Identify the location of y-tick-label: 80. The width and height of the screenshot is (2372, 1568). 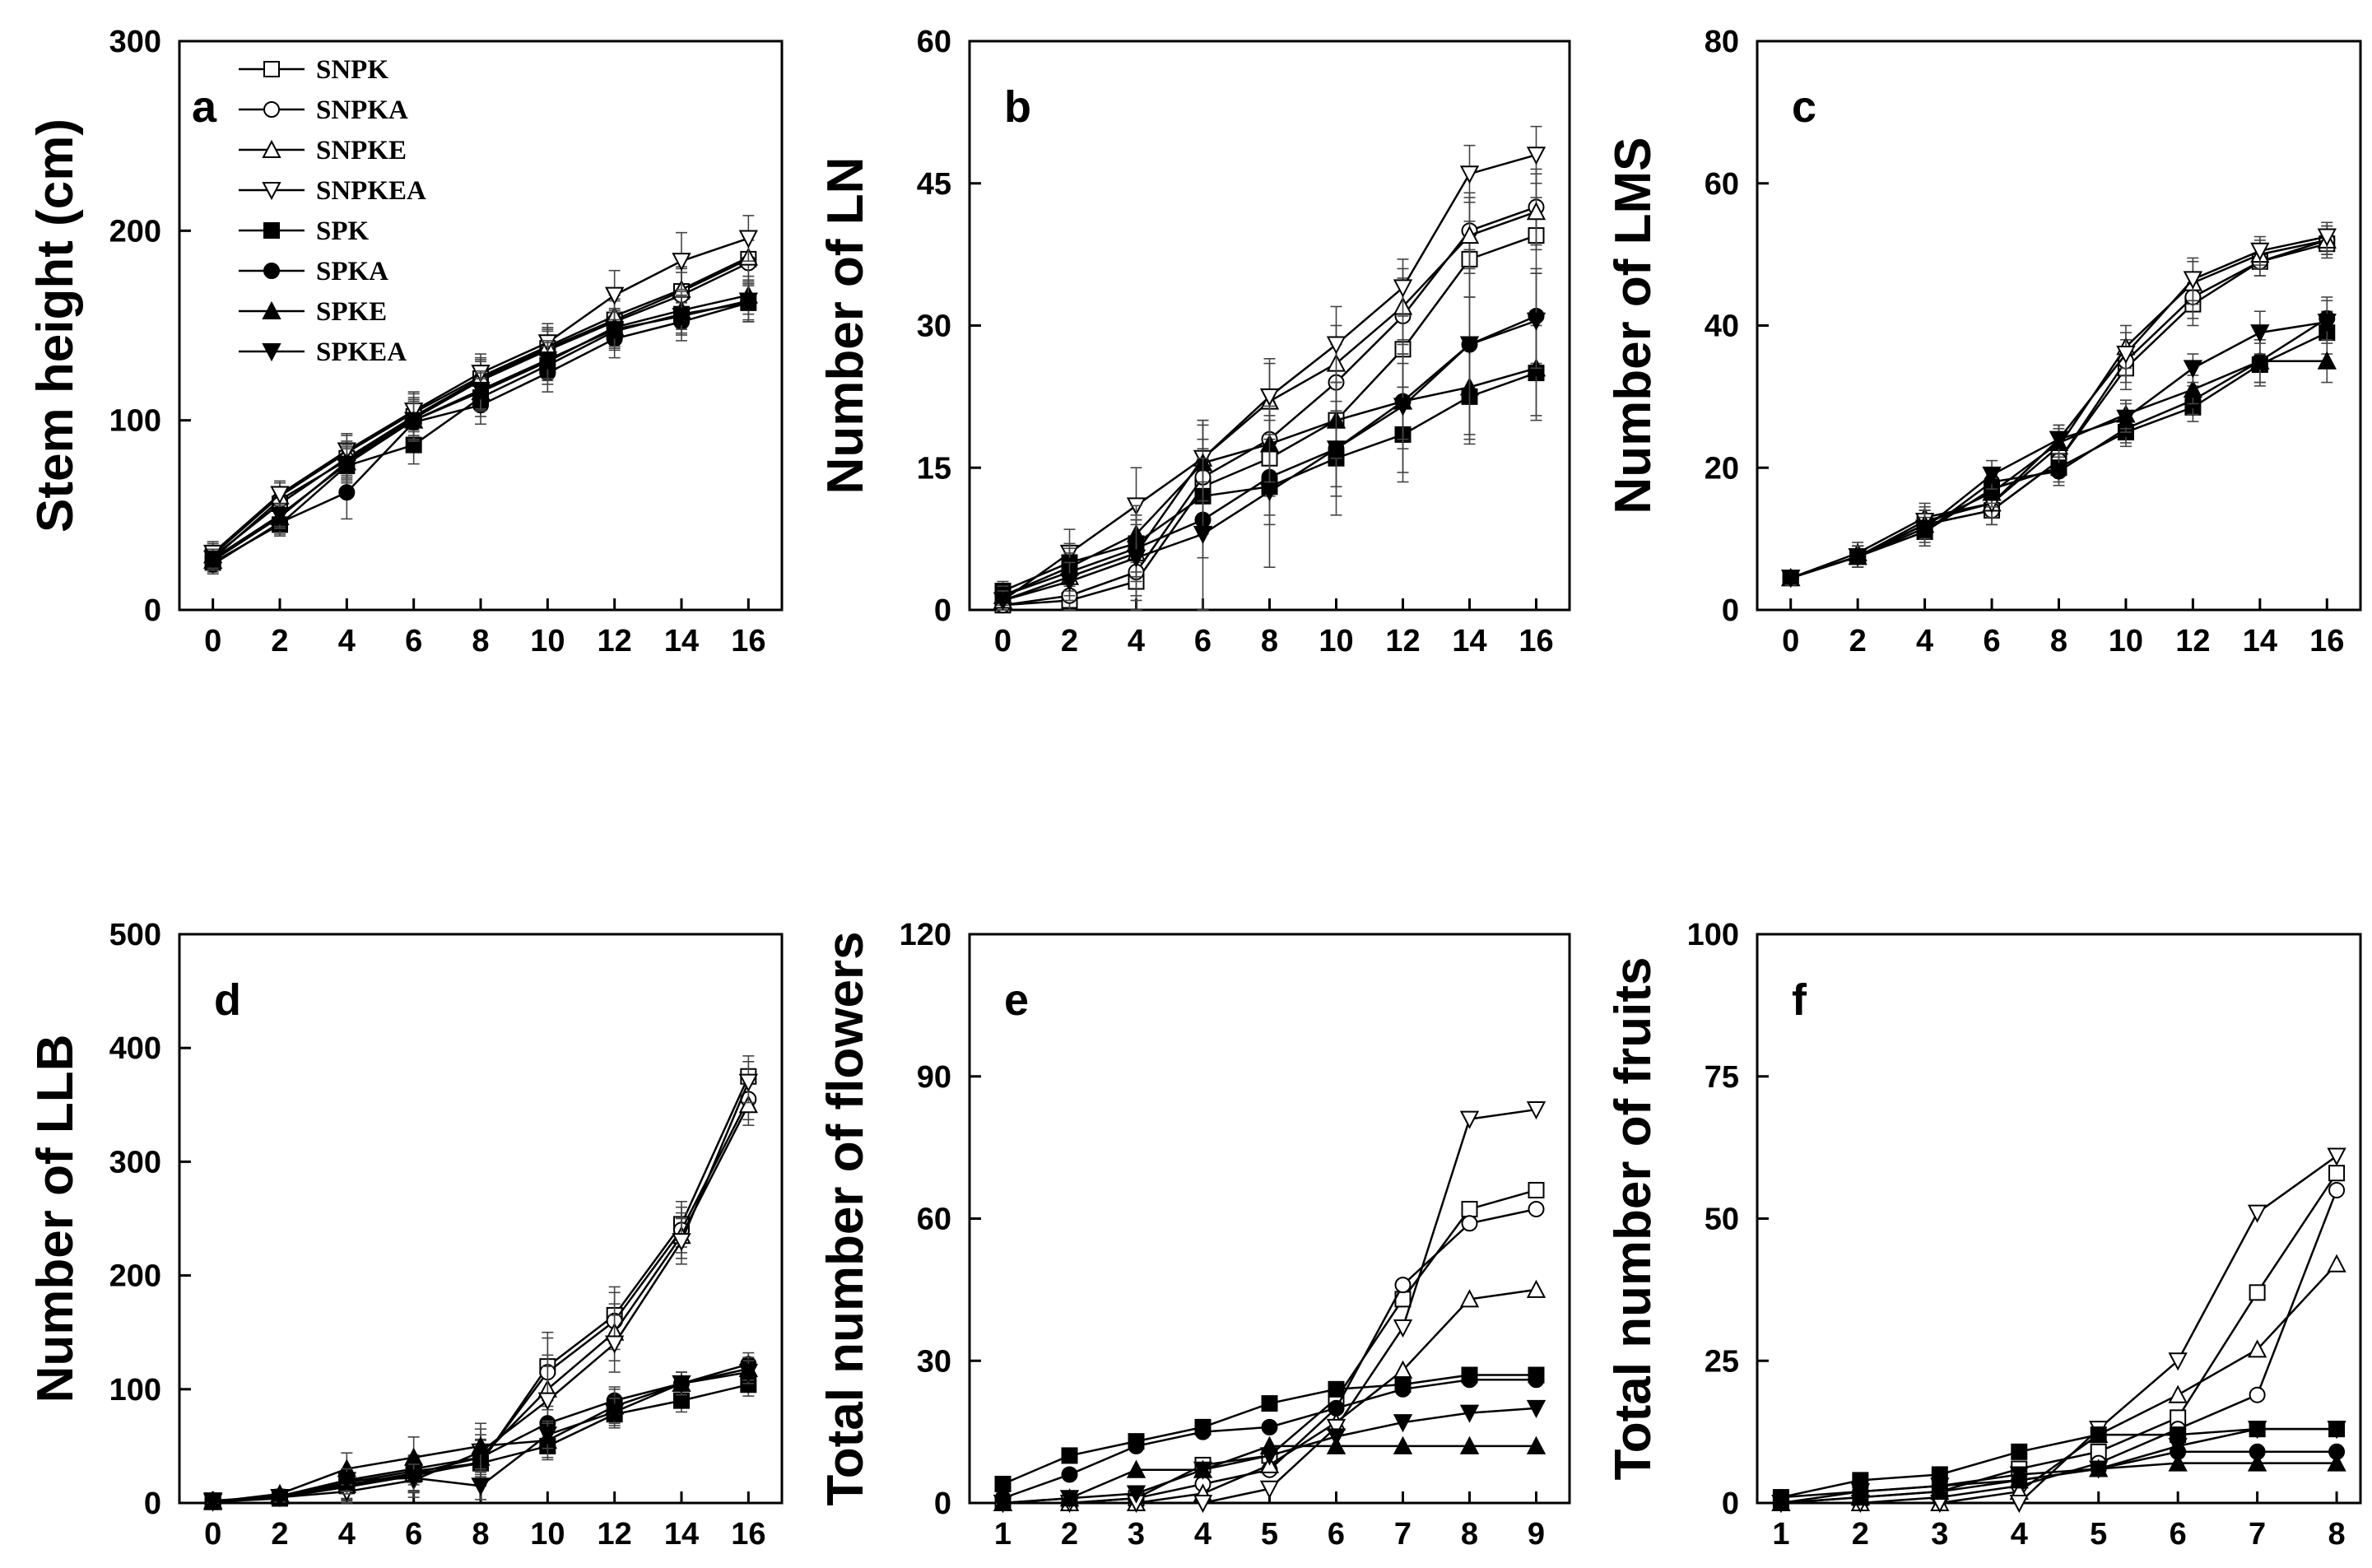
(1722, 42).